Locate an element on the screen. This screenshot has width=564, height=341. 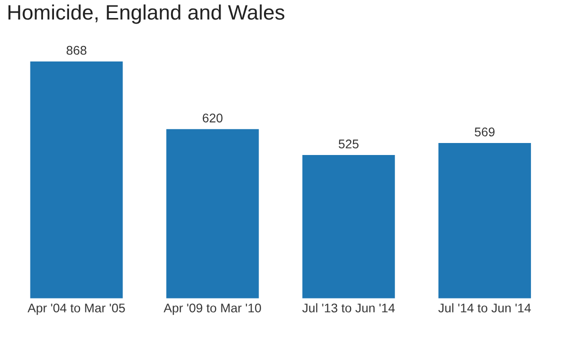
x-tick-label: Apr '04 to Mar '05 is located at coordinates (76, 309).